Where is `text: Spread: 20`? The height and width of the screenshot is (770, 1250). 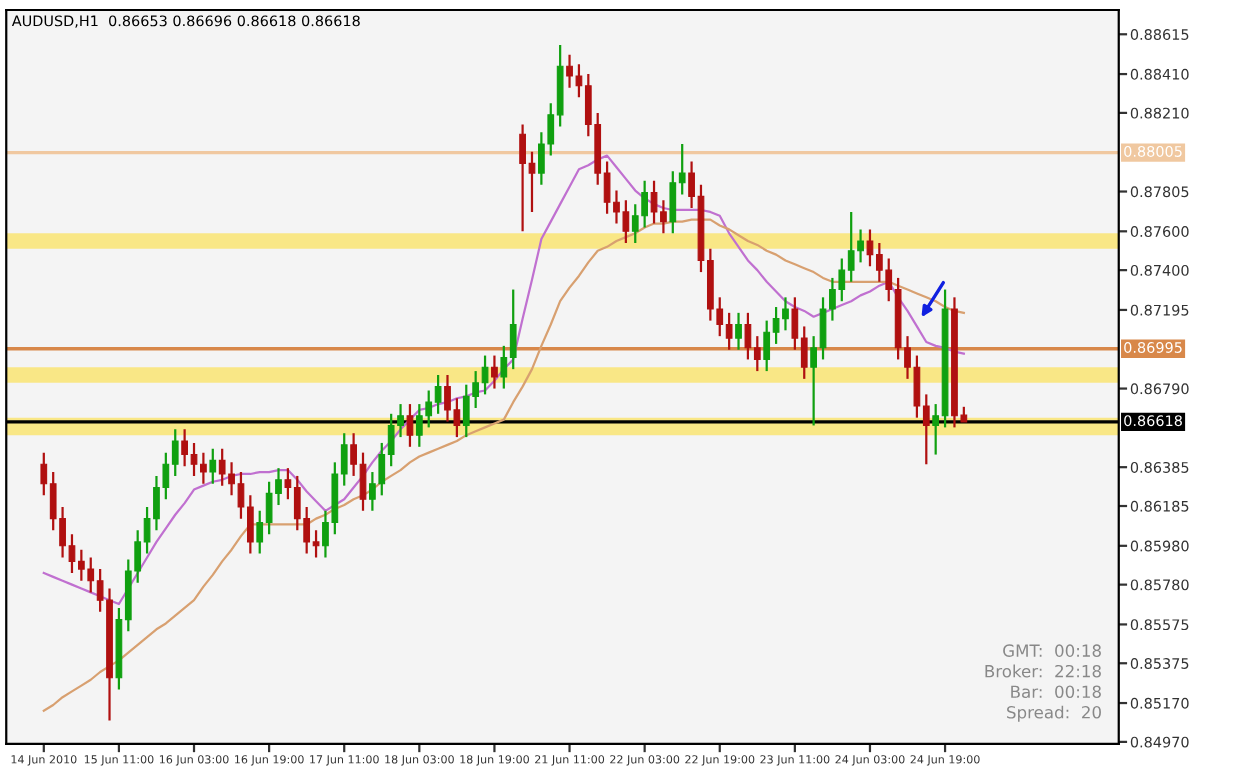
text: Spread: 20 is located at coordinates (1054, 713).